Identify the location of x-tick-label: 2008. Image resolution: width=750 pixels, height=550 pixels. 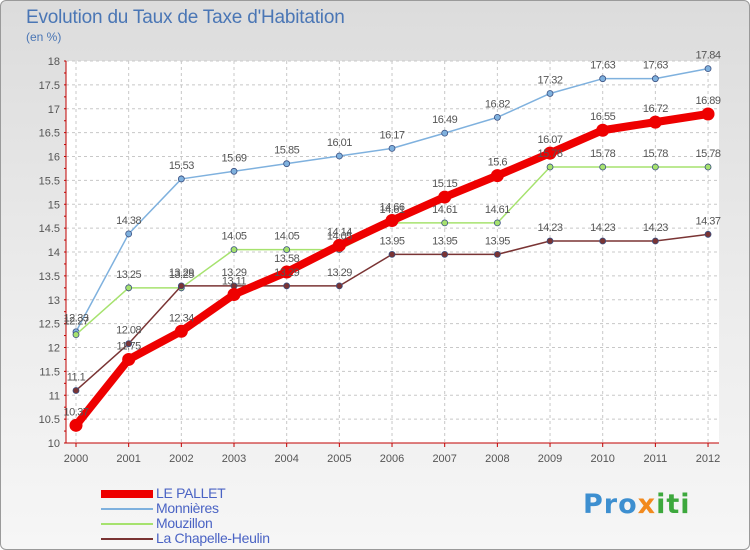
(497, 459).